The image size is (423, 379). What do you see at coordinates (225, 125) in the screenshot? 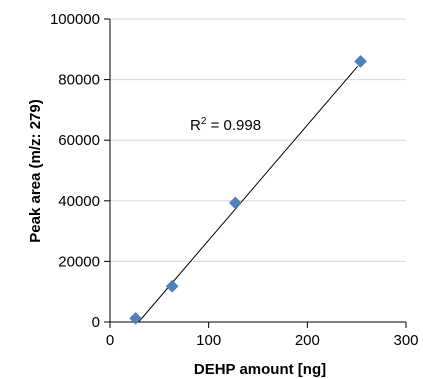
I see `r-squared-annotation: R2 = 0.998` at bounding box center [225, 125].